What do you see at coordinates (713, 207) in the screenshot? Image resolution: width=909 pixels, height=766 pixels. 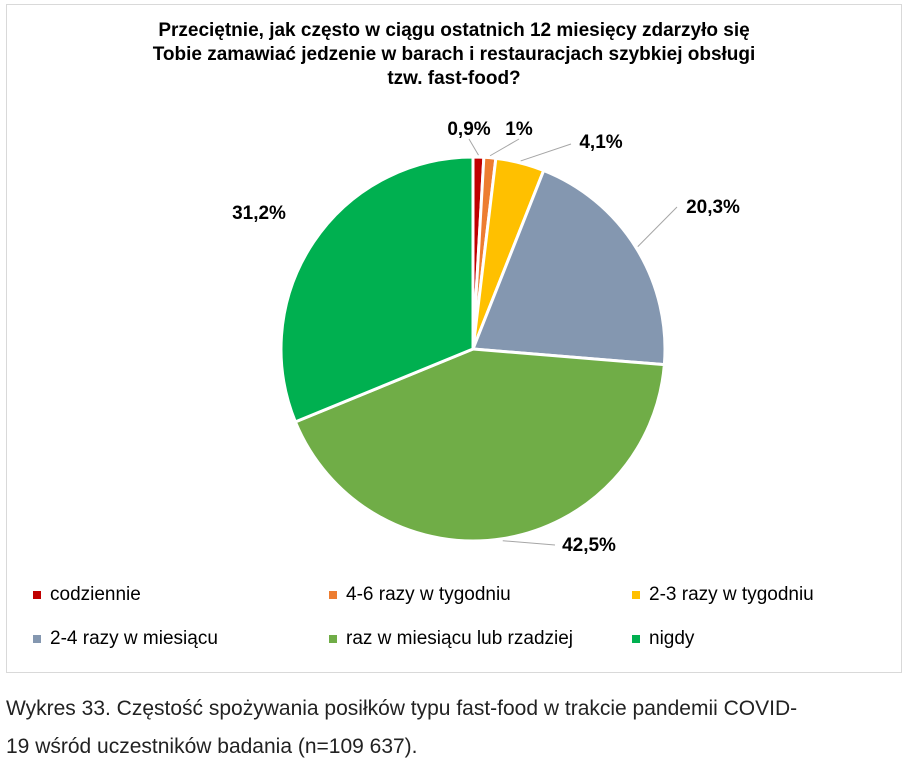 I see `data-label-4: 20,3%` at bounding box center [713, 207].